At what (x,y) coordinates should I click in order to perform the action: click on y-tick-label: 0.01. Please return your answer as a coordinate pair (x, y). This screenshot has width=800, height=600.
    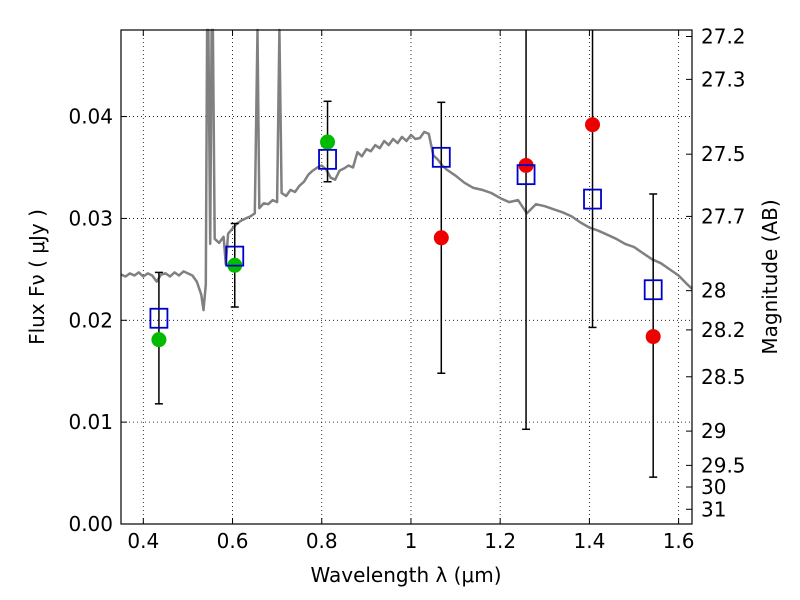
    Looking at the image, I should click on (90, 422).